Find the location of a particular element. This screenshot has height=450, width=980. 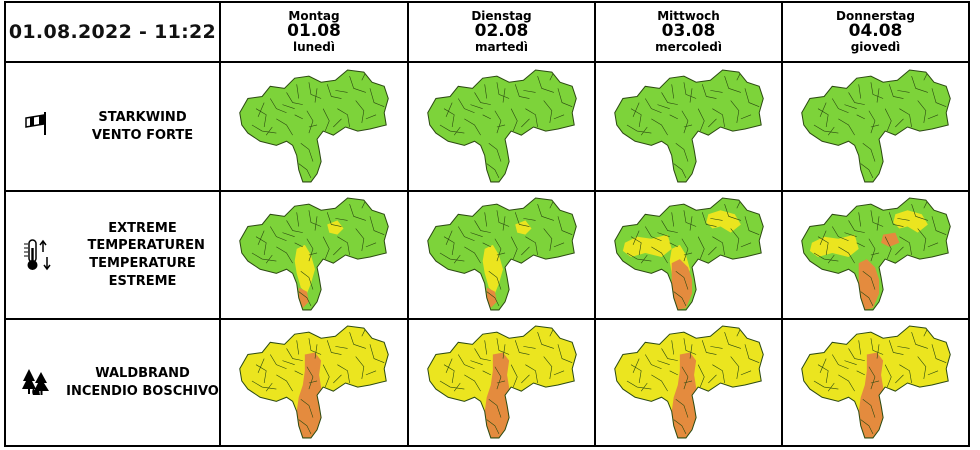

day-header-monday: Montag 01.08 lunedì is located at coordinates (314, 32).